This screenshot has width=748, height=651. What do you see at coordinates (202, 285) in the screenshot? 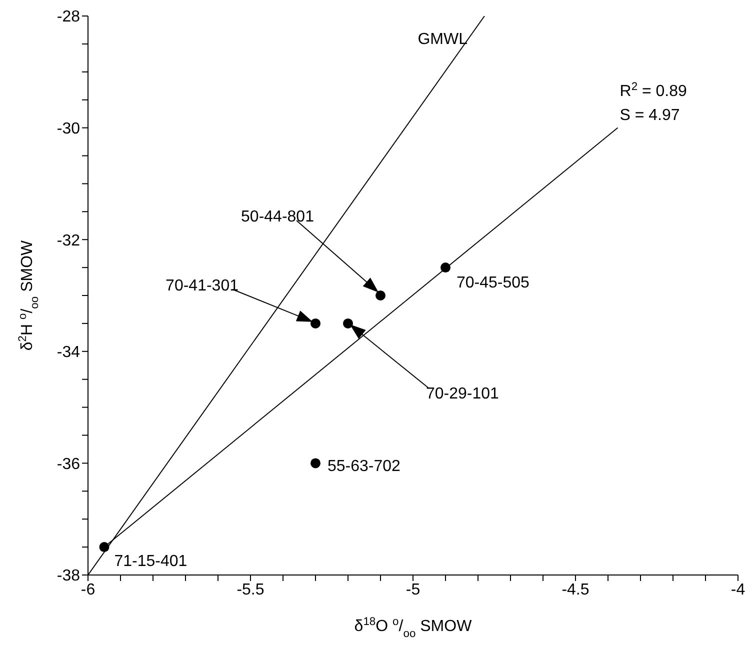
I see `annotation: 70-41-301` at bounding box center [202, 285].